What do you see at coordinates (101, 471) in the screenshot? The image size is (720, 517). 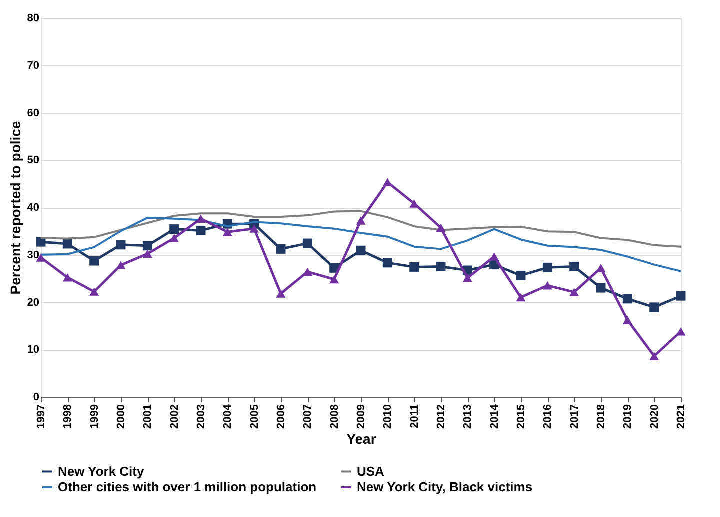 I see `legend-label: New York City` at bounding box center [101, 471].